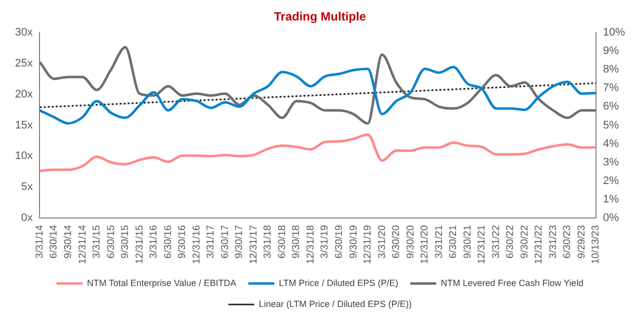 Image resolution: width=640 pixels, height=327 pixels. Describe the element at coordinates (282, 241) in the screenshot. I see `x-tick-label: 6/30/18` at that location.